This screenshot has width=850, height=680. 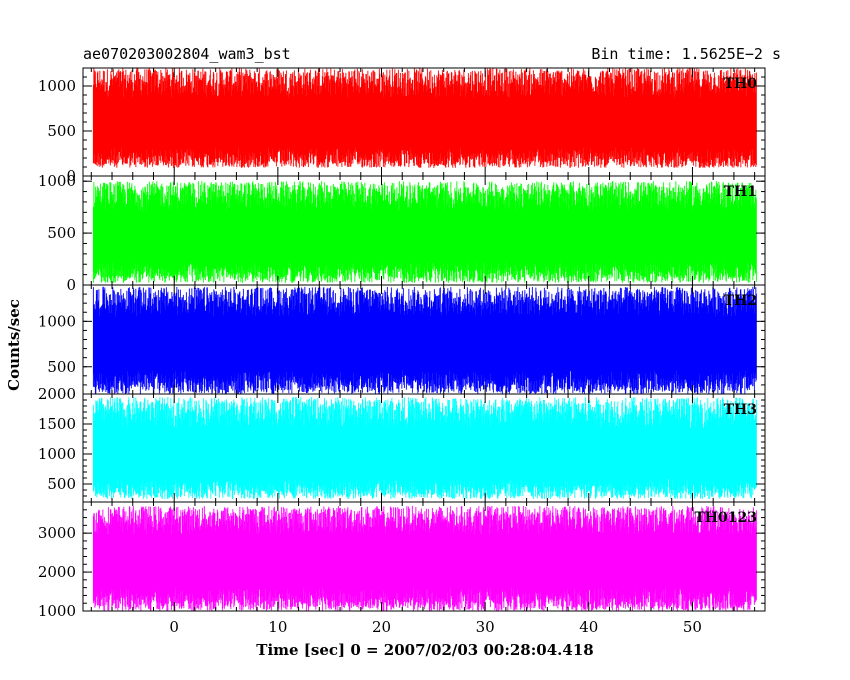 What do you see at coordinates (686, 54) in the screenshot?
I see `bin-time-label: Bin time: 1.5625E−2 s` at bounding box center [686, 54].